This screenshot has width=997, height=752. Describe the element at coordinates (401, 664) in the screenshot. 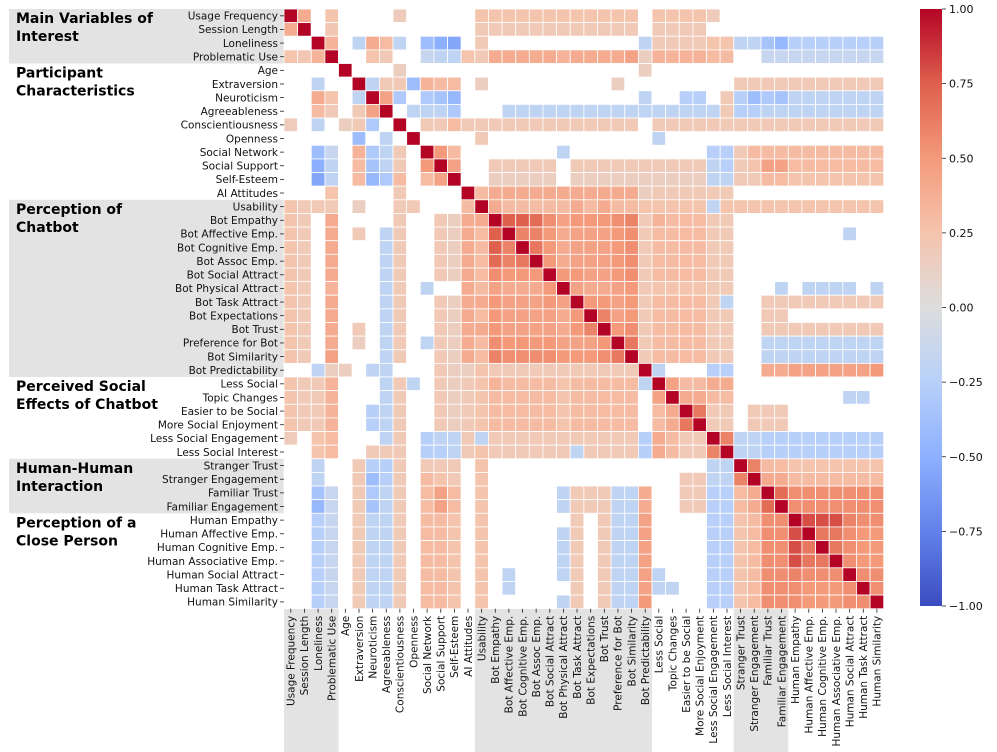

I see `column-label: Conscientiousness` at that location.